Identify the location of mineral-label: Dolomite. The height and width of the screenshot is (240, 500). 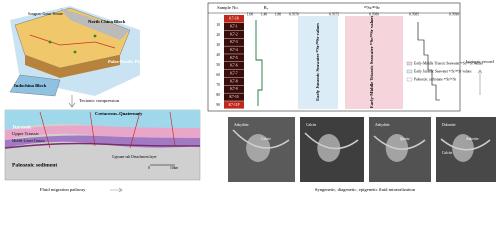
(449, 125).